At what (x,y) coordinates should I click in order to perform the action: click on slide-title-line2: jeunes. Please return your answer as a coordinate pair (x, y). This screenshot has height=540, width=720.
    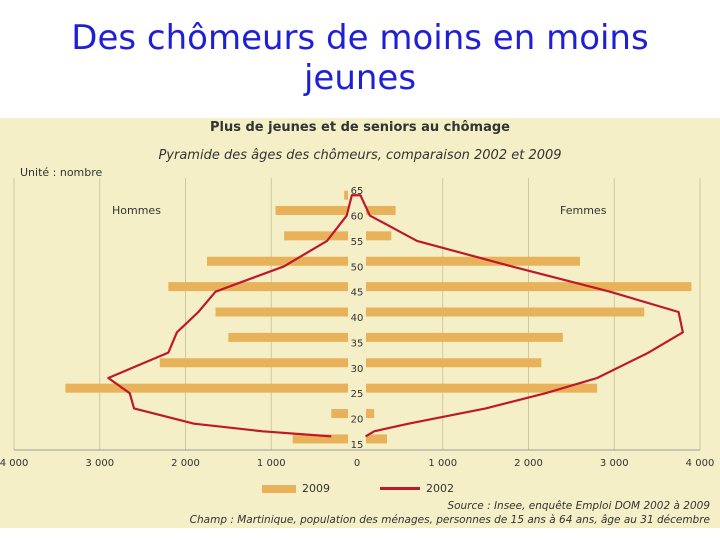
    Looking at the image, I should click on (360, 78).